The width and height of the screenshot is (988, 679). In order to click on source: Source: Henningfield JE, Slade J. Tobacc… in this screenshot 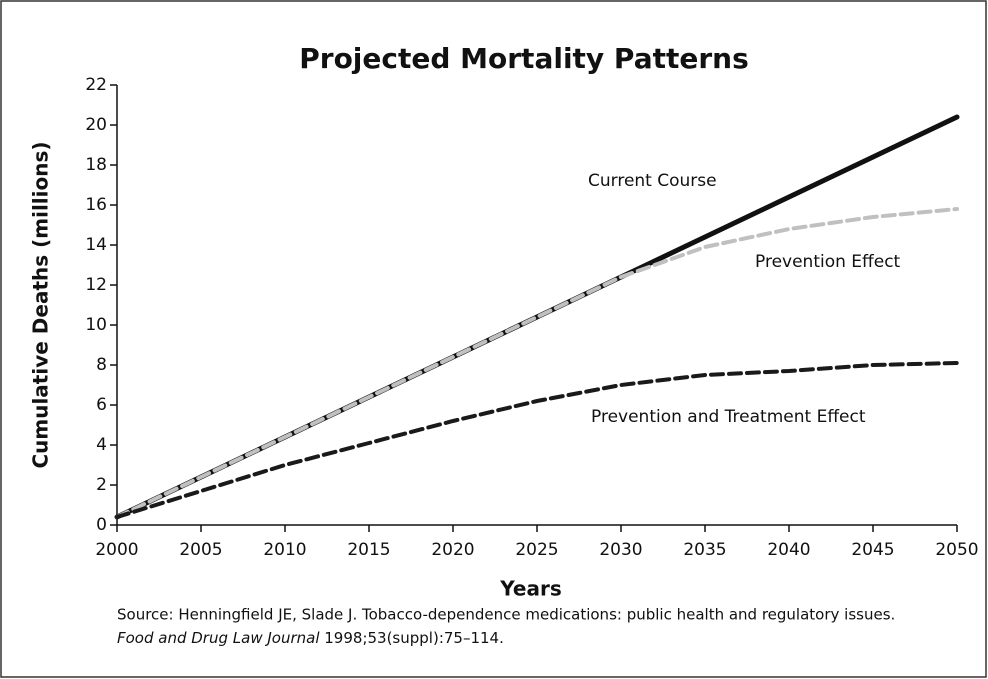, I will do `click(506, 615)`.